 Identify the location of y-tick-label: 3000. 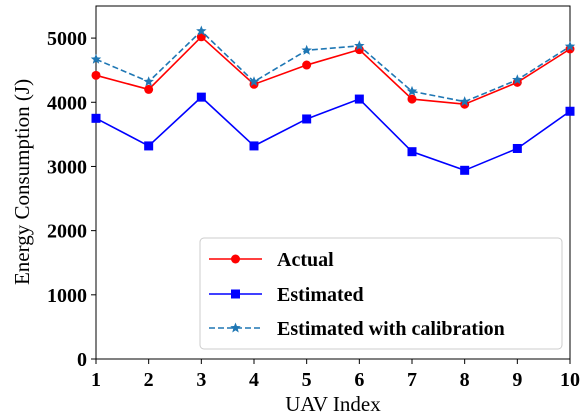
(67, 167).